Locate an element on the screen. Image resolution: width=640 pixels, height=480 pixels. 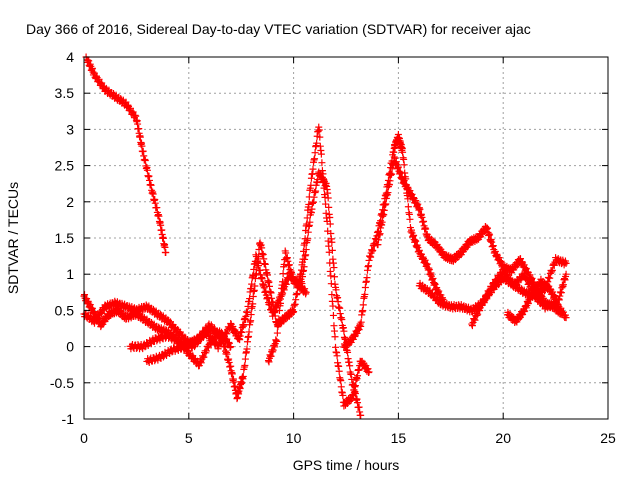
x-tick-label: 0 is located at coordinates (84, 438).